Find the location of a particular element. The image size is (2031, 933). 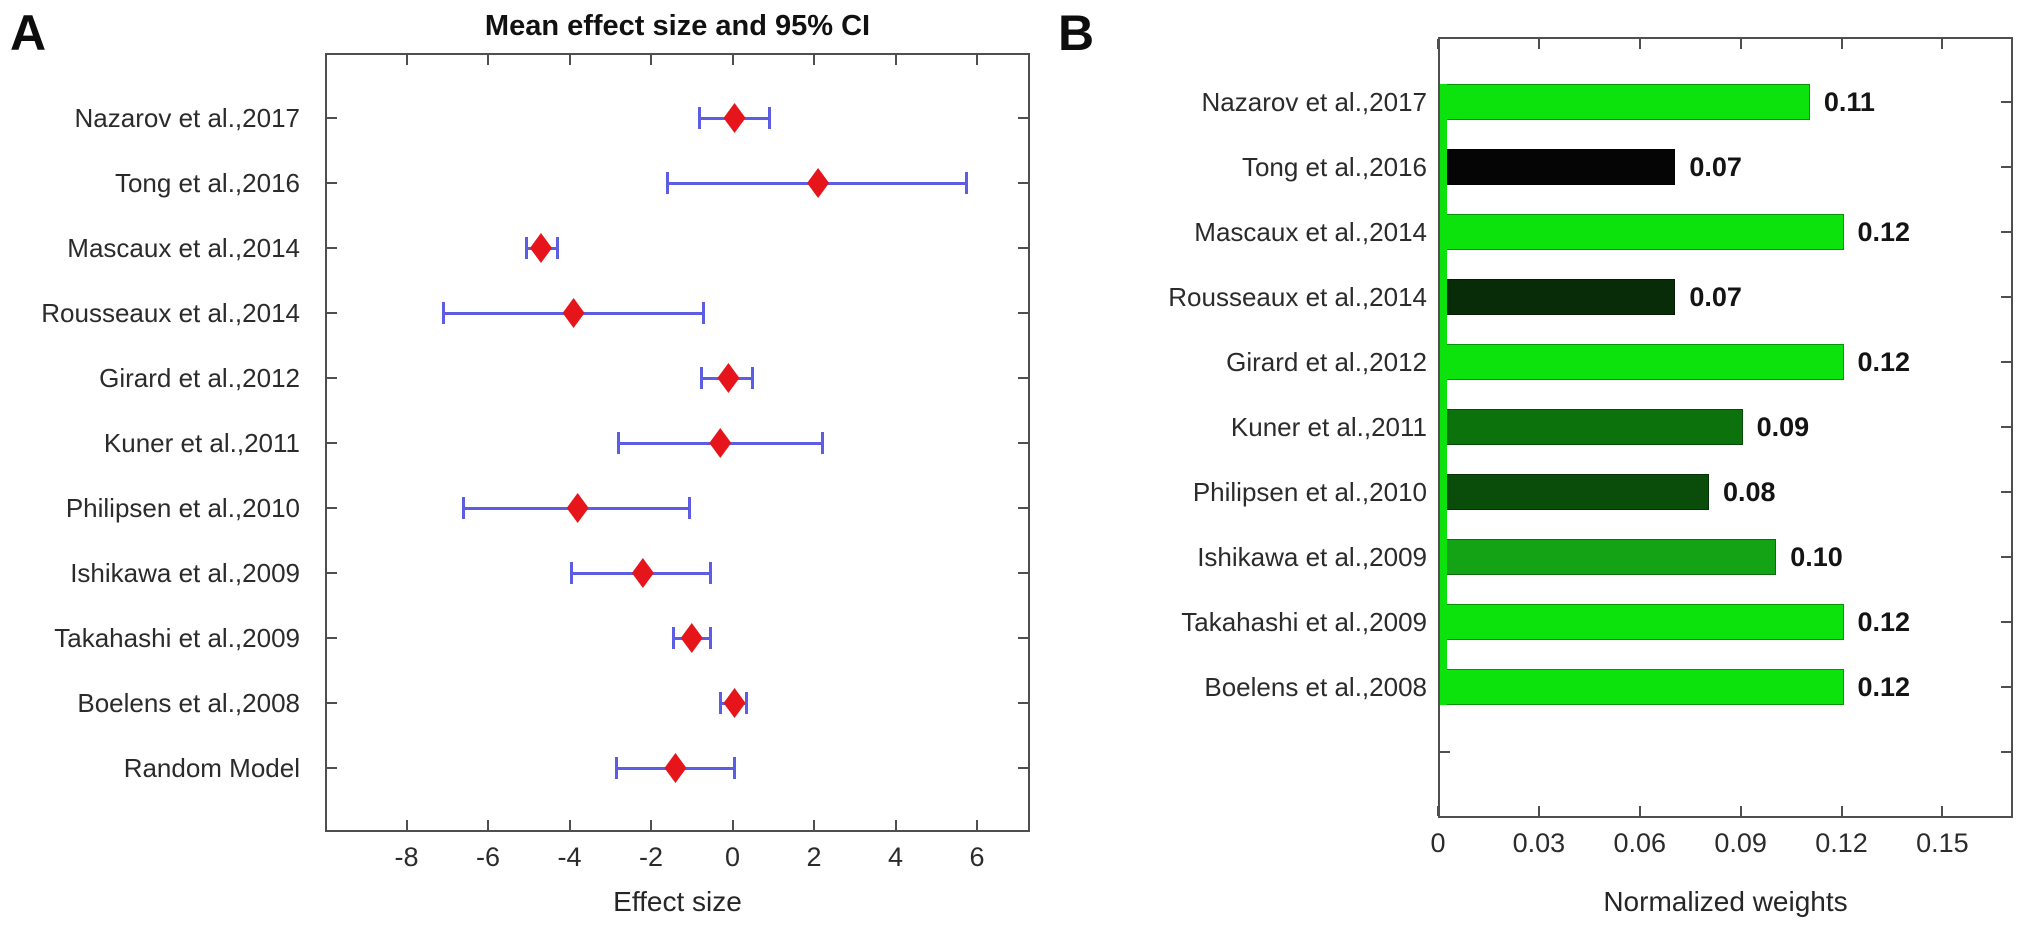

bar-value-label: 0.10 is located at coordinates (1816, 557).